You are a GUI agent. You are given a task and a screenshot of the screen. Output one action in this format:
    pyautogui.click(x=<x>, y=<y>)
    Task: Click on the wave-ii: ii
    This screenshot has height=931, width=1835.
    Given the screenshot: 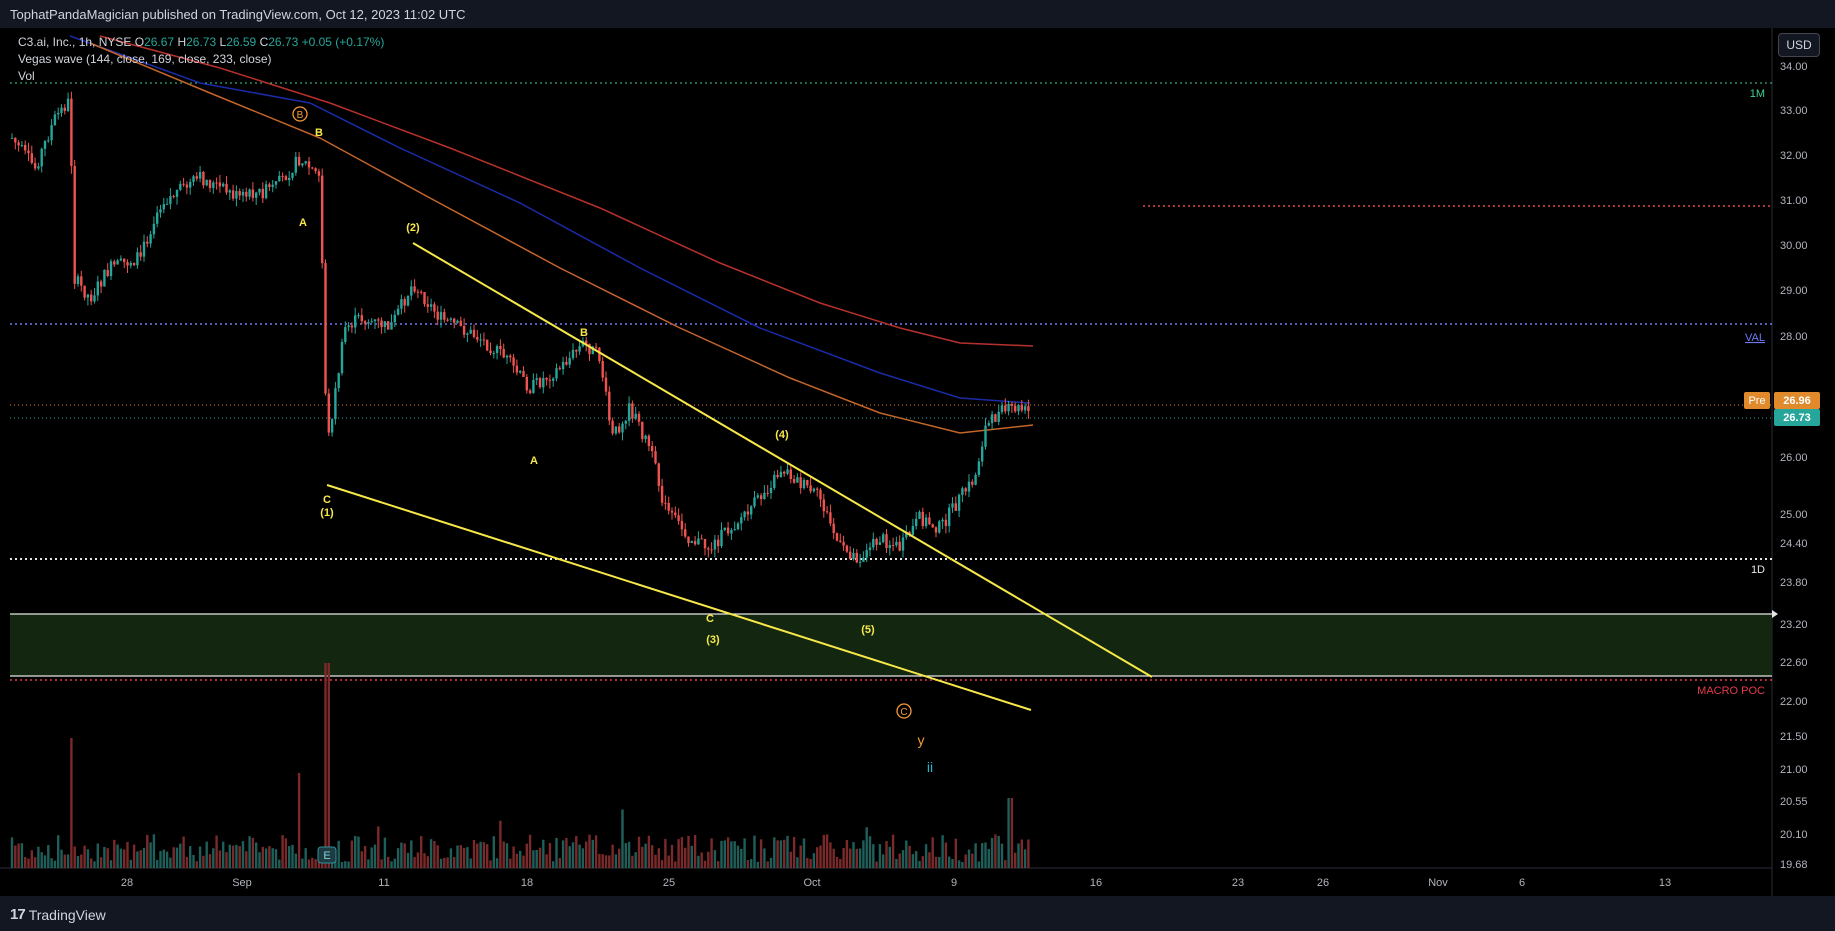 What is the action you would take?
    pyautogui.click(x=930, y=767)
    